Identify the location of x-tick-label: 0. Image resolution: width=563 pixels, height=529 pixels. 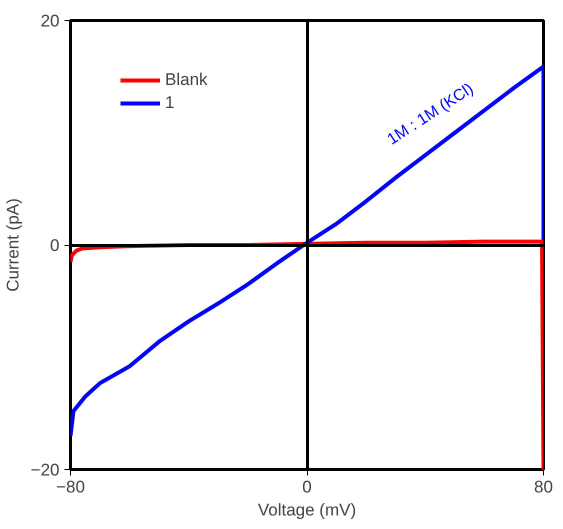
(307, 487).